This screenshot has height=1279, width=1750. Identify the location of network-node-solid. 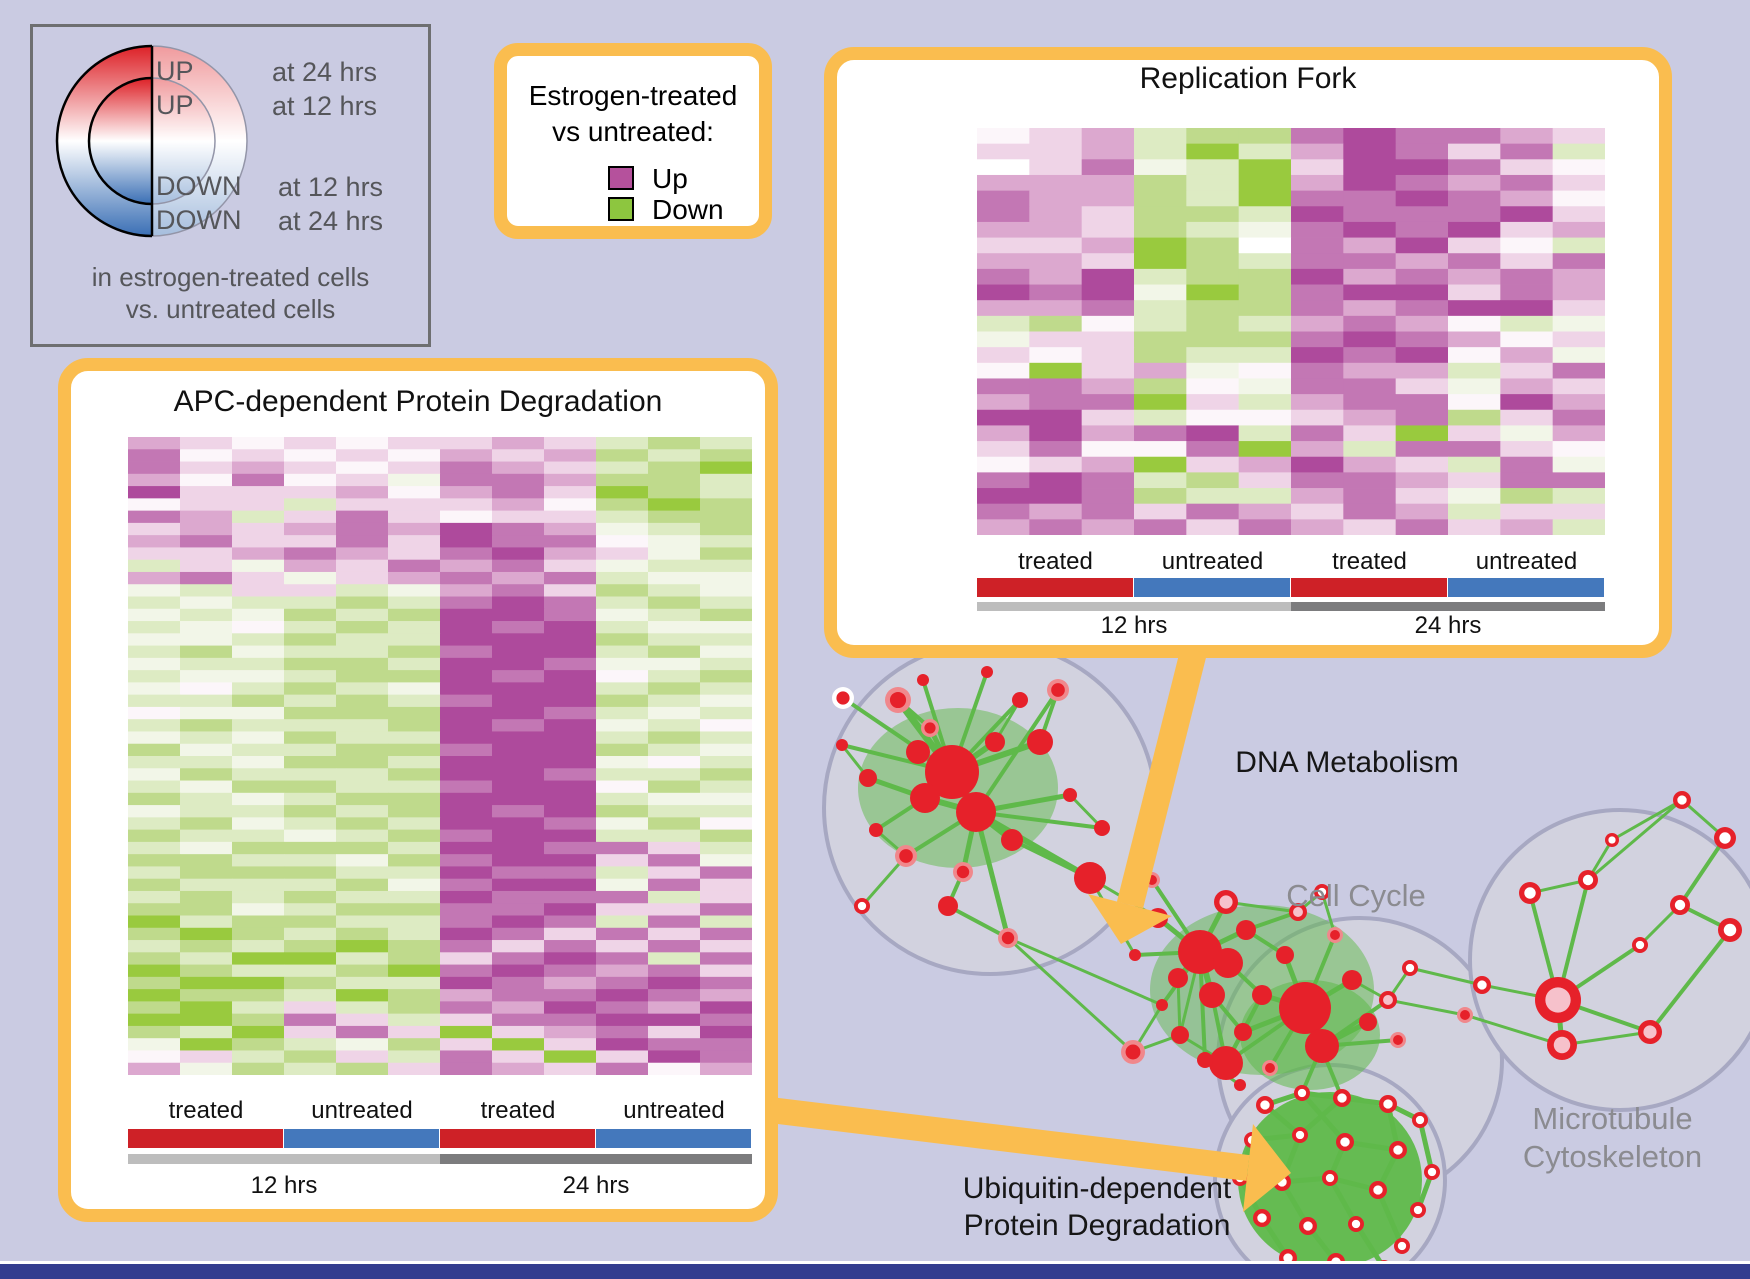
(1205, 1060).